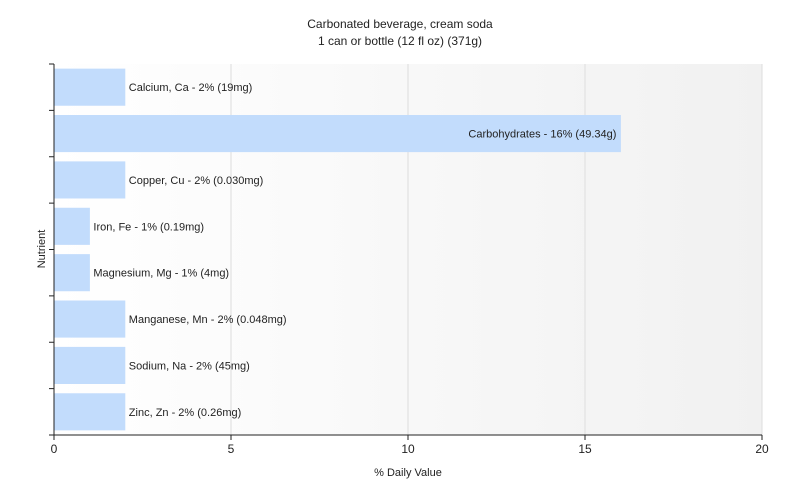  I want to click on y-axis-title: Nutrient, so click(42, 249).